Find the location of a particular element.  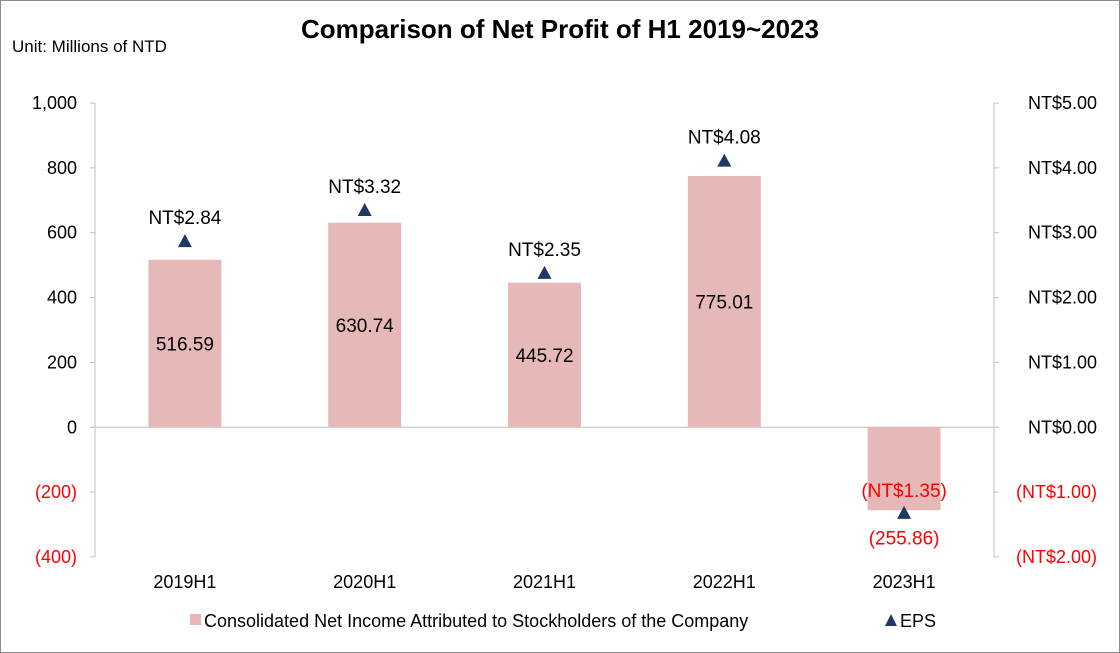

x-tick-label: 2021H1 is located at coordinates (544, 582).